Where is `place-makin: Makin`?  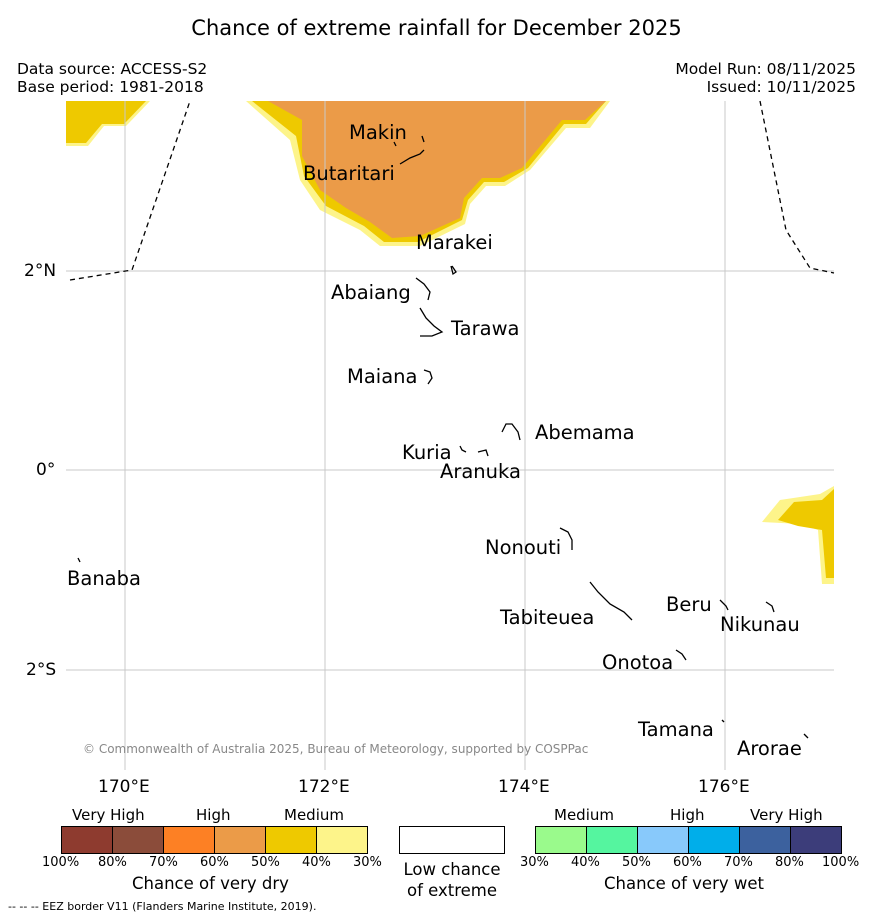 place-makin: Makin is located at coordinates (378, 132).